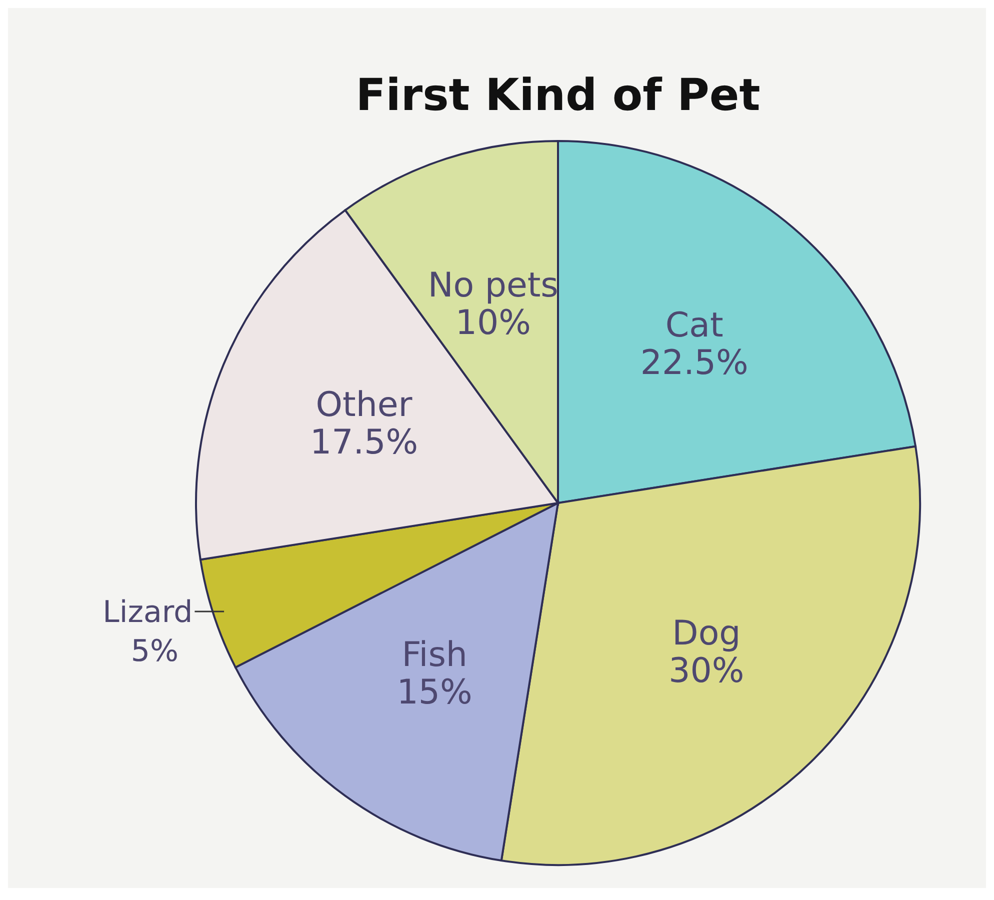 The height and width of the screenshot is (900, 994). What do you see at coordinates (154, 652) in the screenshot?
I see `data-label: 5%` at bounding box center [154, 652].